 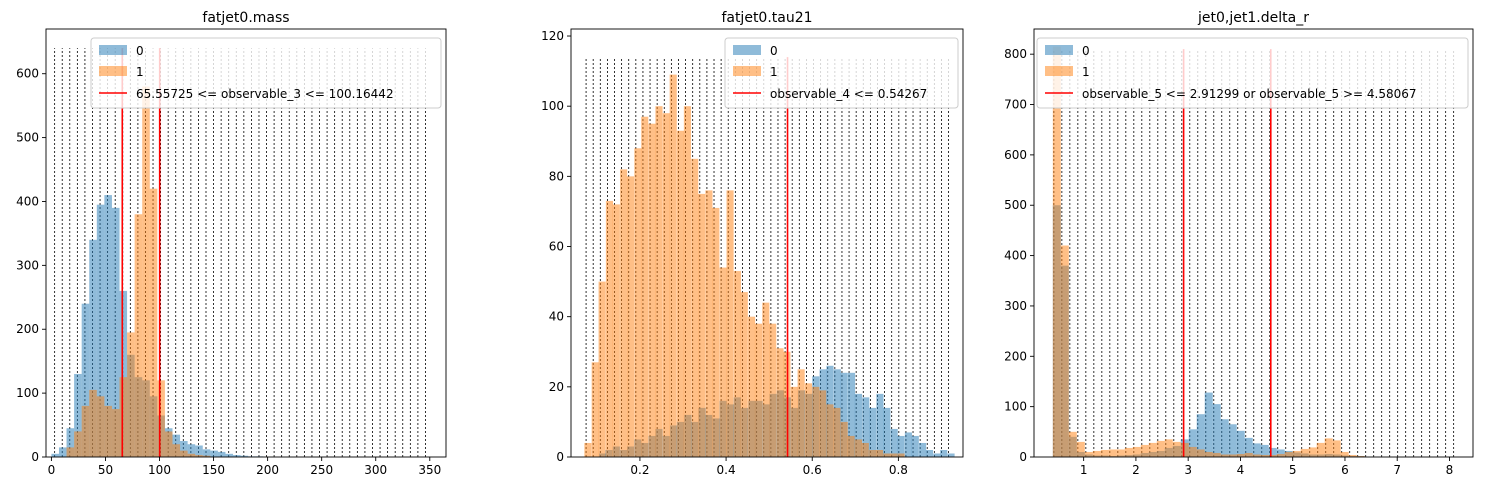 I want to click on legend-box, so click(x=841, y=73).